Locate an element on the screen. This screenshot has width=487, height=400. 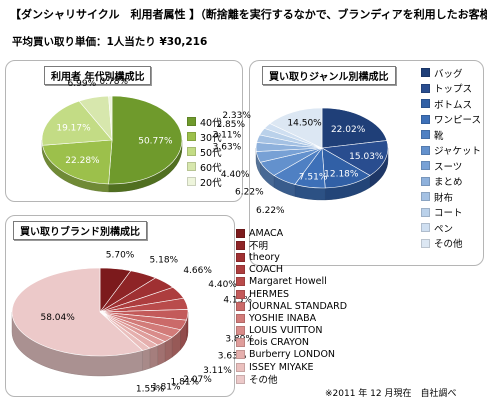
data-label-3: 7.51% is located at coordinates (313, 177).